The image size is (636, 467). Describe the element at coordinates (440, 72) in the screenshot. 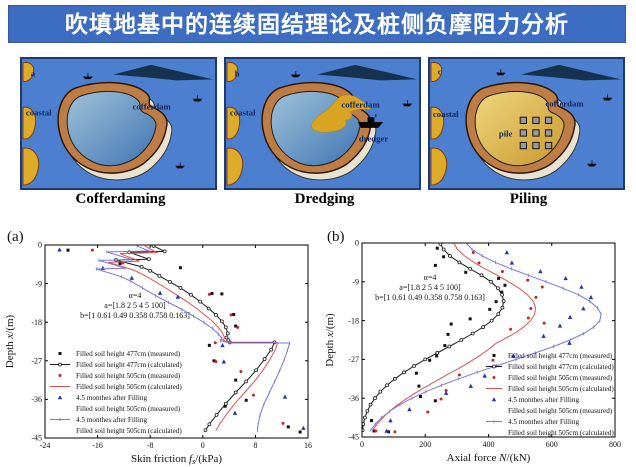

I see `panel-letter: c` at that location.